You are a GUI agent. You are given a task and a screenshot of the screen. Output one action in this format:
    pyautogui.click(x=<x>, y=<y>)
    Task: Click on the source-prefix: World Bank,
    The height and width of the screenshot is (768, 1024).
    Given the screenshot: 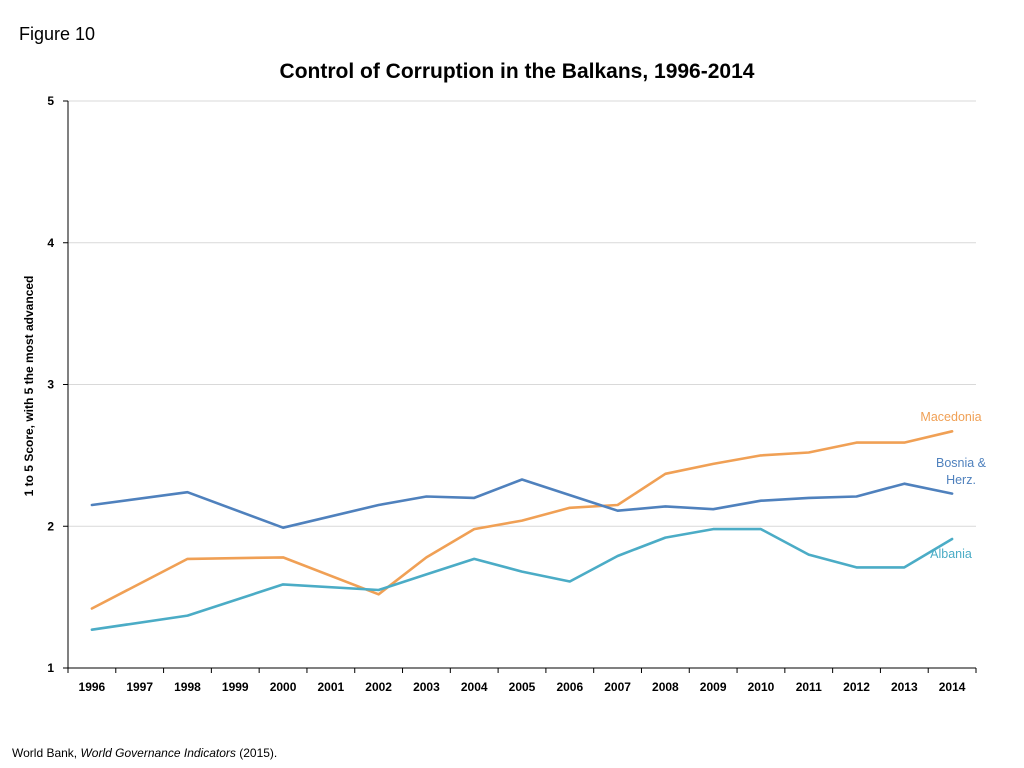 What is the action you would take?
    pyautogui.click(x=46, y=753)
    